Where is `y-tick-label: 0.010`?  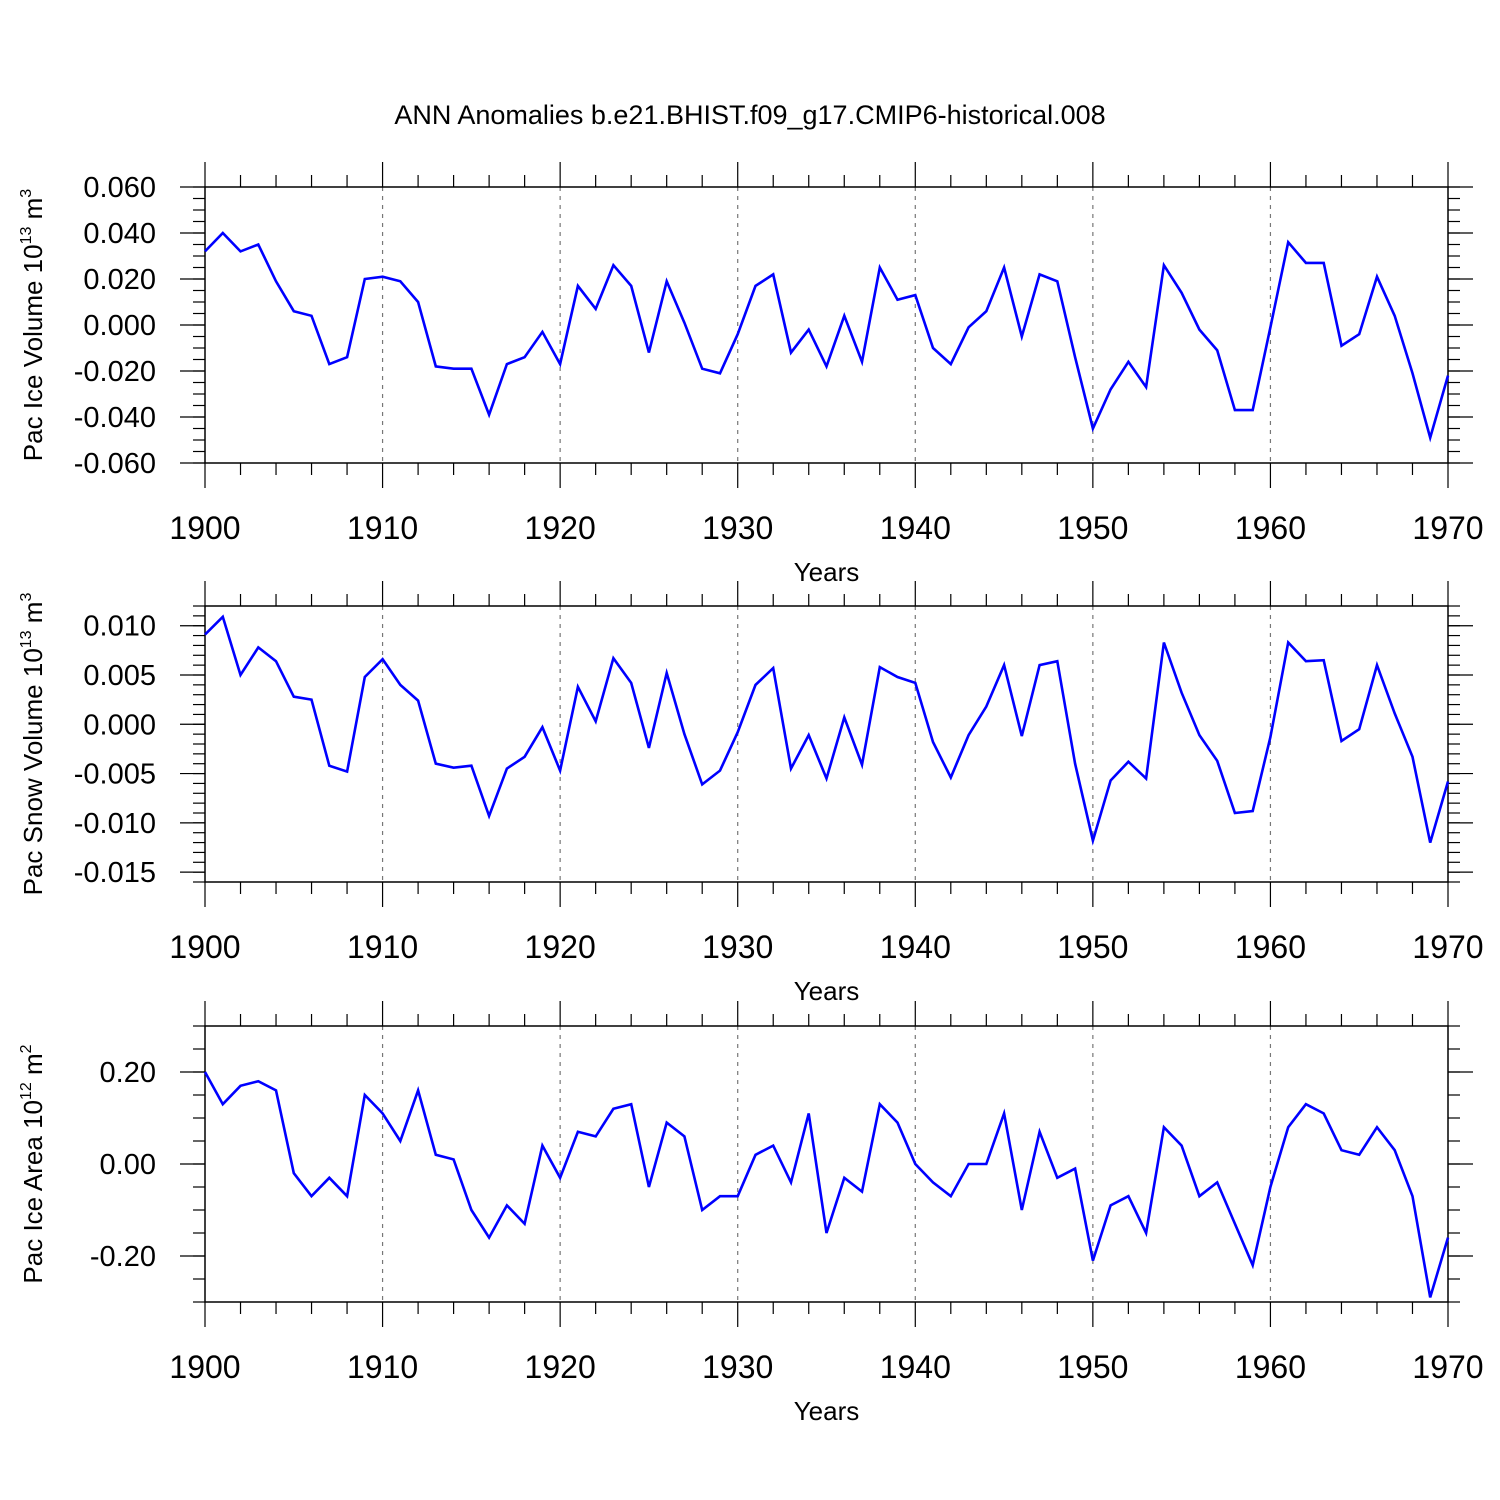
y-tick-label: 0.010 is located at coordinates (119, 627).